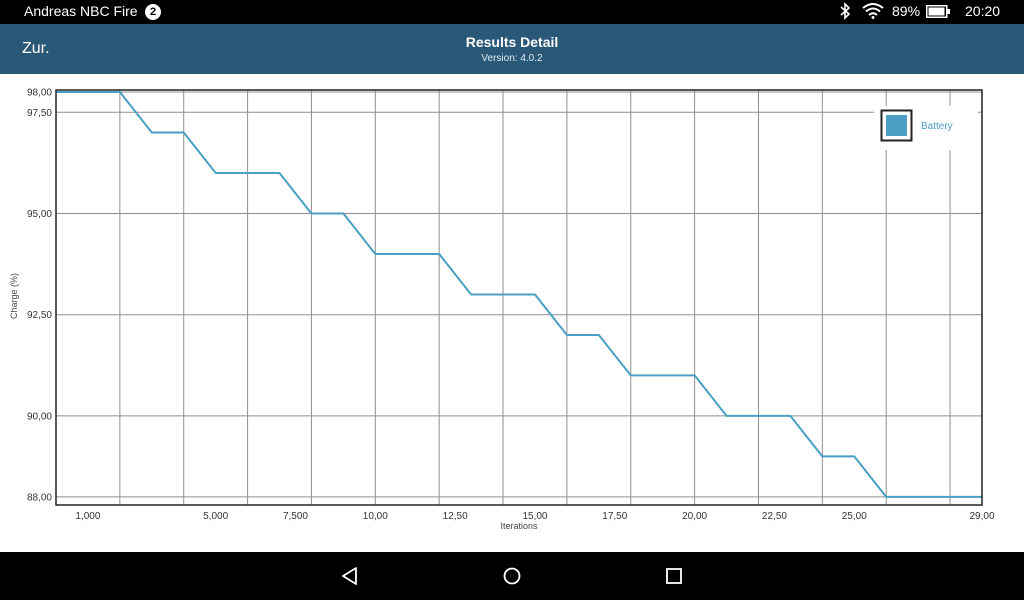 The image size is (1024, 600). What do you see at coordinates (39, 113) in the screenshot?
I see `y-tick-label: 97,50` at bounding box center [39, 113].